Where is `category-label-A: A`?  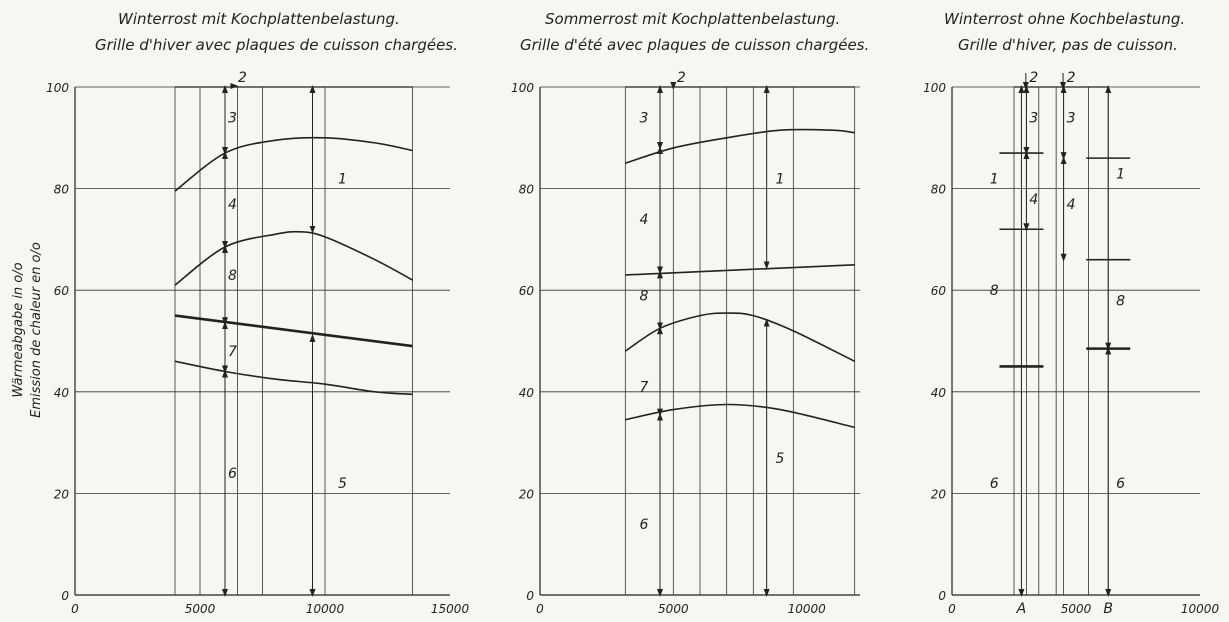
category-label-A: A is located at coordinates (1021, 609).